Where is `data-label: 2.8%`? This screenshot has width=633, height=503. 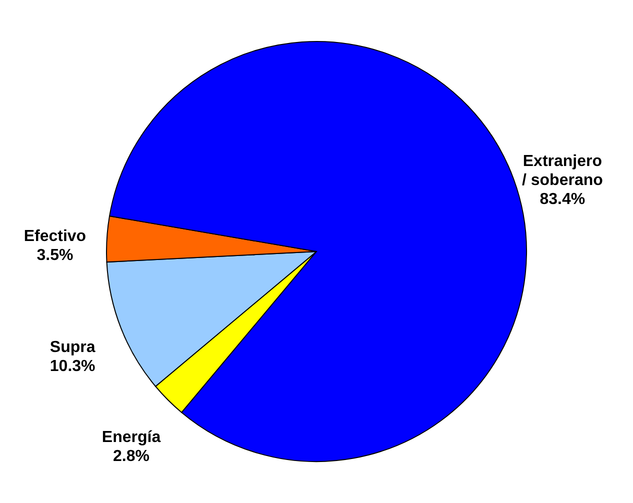
data-label: 2.8% is located at coordinates (131, 456).